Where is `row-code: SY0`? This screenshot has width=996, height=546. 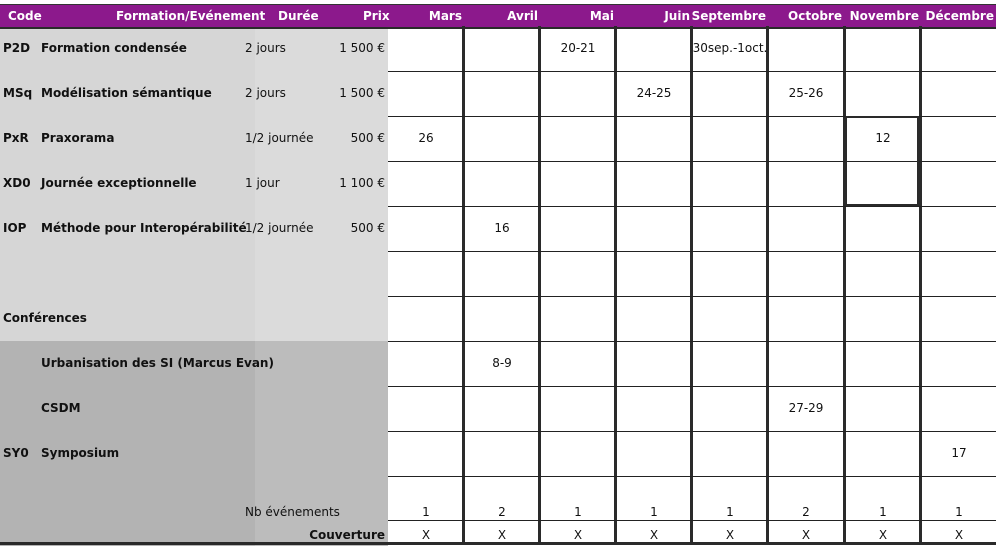
row-code: SY0 is located at coordinates (16, 453).